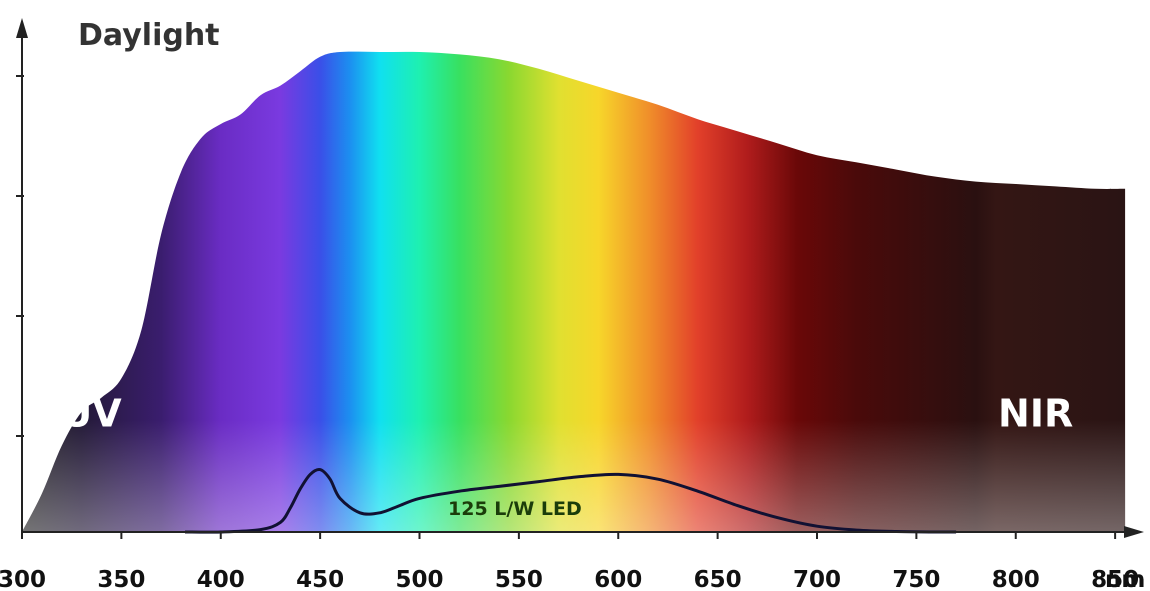  Describe the element at coordinates (20, 256) in the screenshot. I see `y-axis-ticks` at that location.